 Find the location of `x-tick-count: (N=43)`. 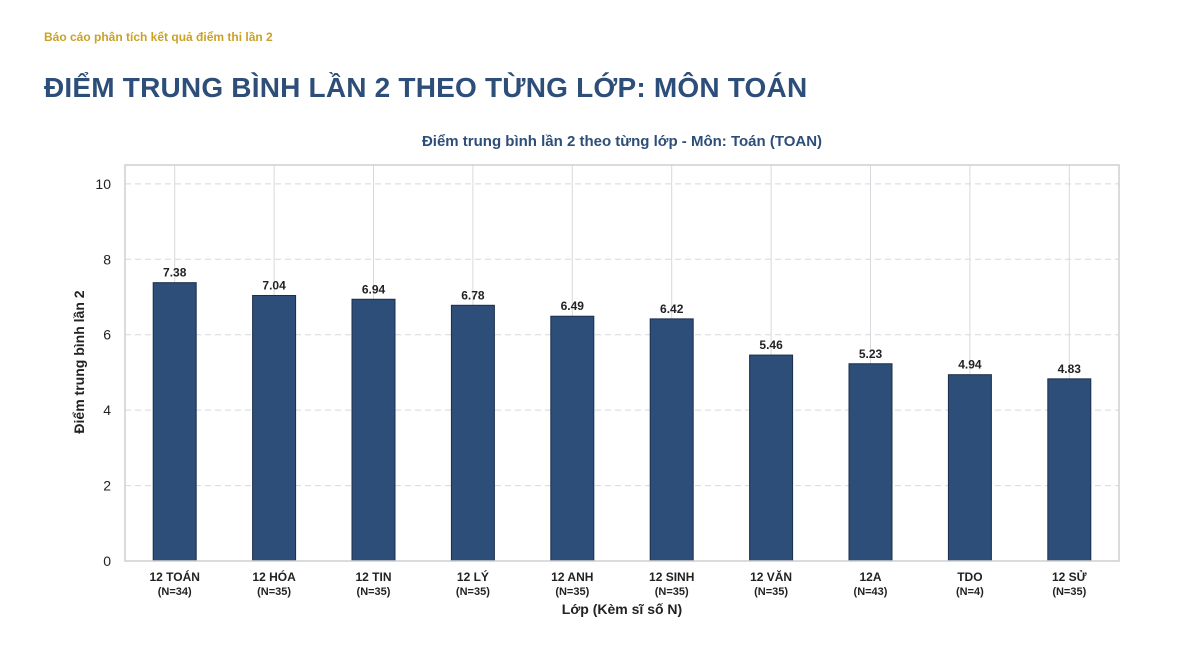

x-tick-count: (N=43) is located at coordinates (871, 592).